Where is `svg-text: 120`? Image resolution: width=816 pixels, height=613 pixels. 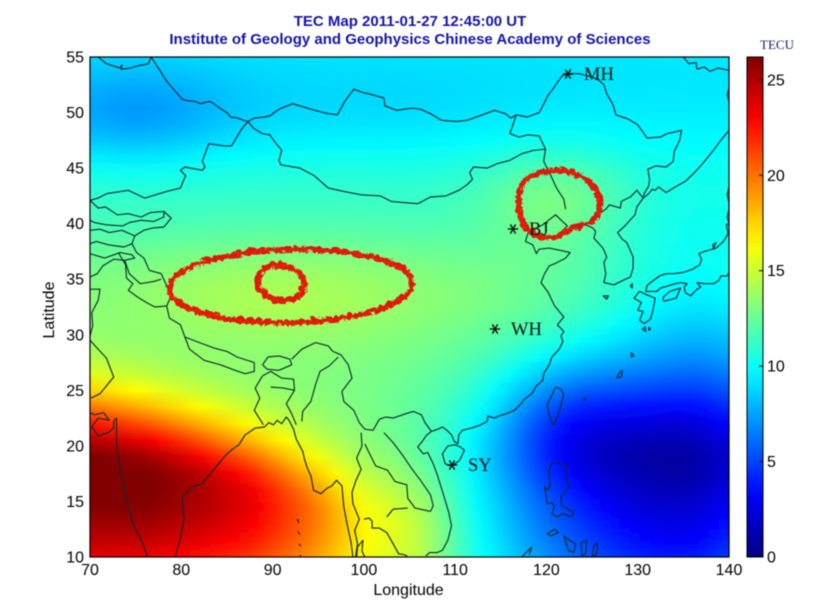
svg-text: 120 is located at coordinates (546, 570).